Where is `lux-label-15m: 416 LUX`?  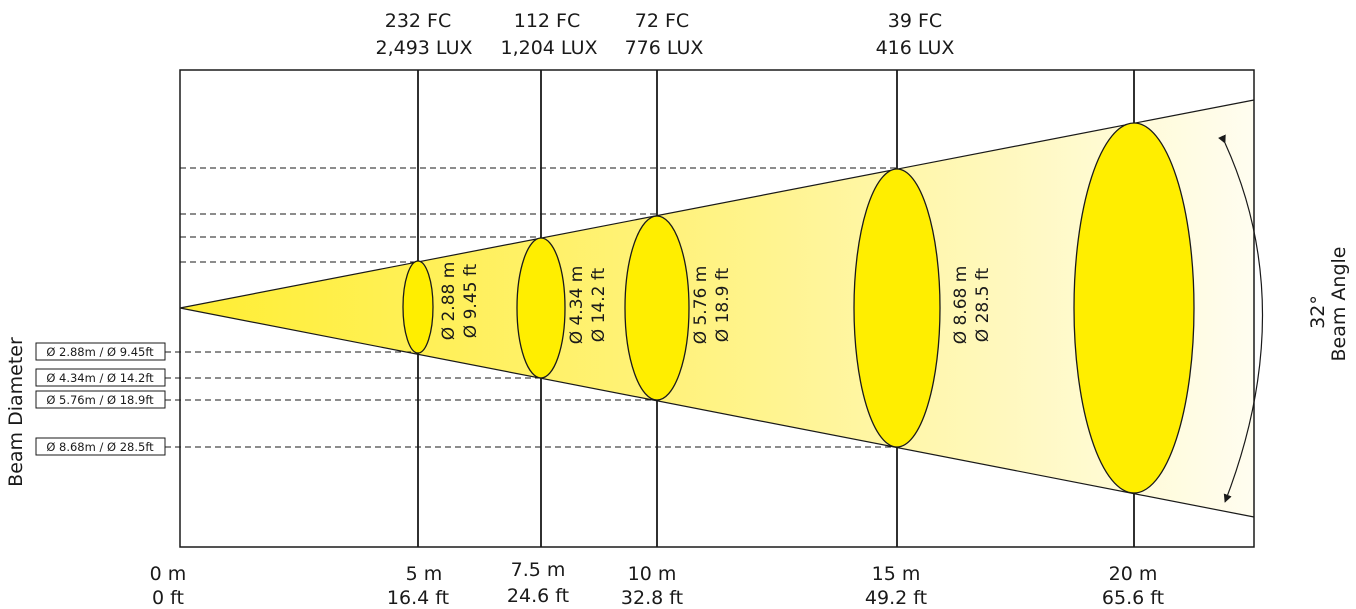 lux-label-15m: 416 LUX is located at coordinates (915, 48).